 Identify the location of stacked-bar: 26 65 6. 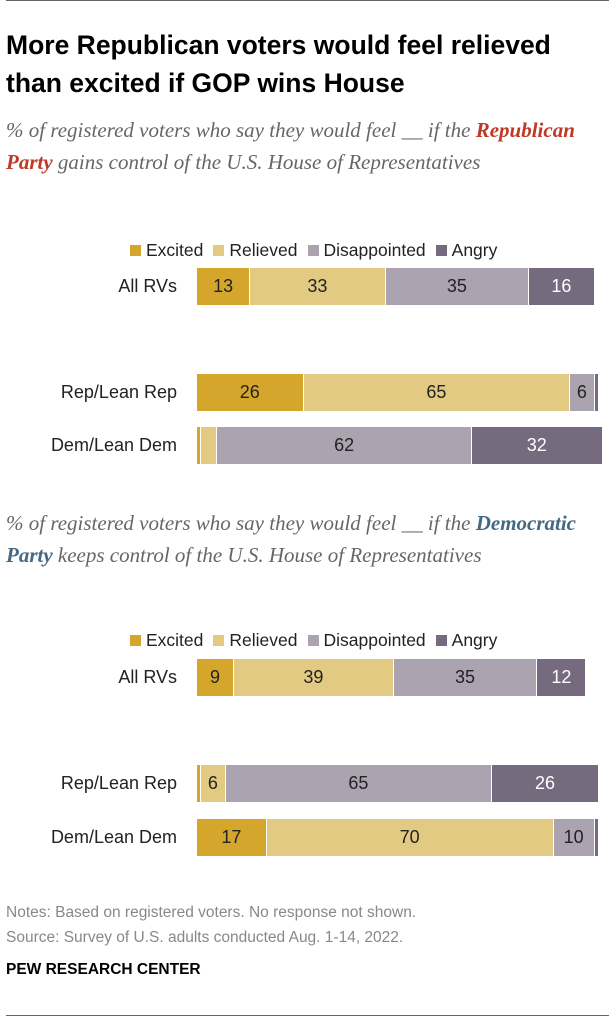
(398, 392).